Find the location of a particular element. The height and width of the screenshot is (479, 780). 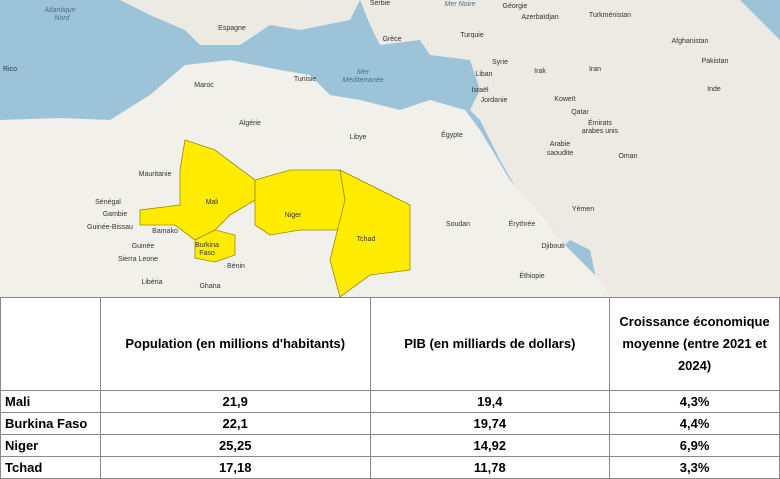

map-label: Faso is located at coordinates (207, 253).